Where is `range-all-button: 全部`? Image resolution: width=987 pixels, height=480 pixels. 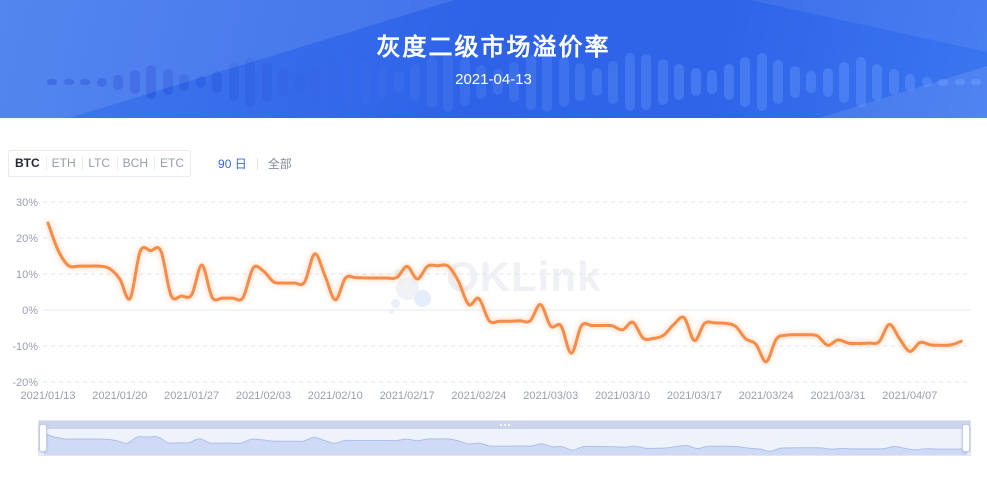
range-all-button: 全部 is located at coordinates (279, 164).